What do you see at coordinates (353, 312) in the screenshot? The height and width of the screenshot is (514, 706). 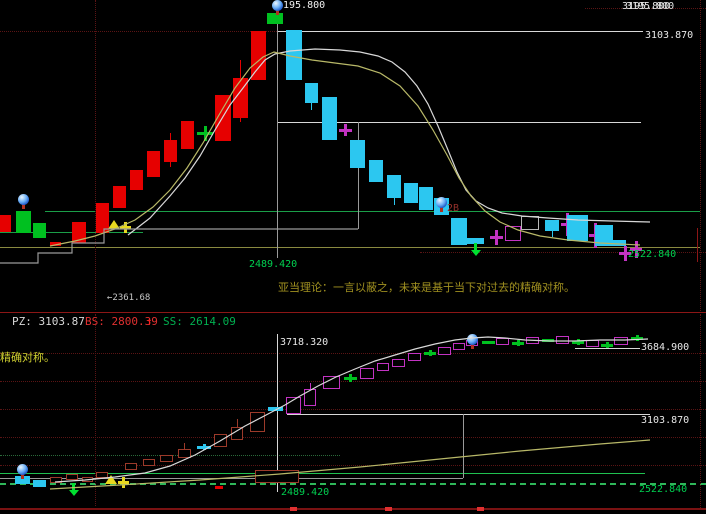 I see `panel-divider` at bounding box center [353, 312].